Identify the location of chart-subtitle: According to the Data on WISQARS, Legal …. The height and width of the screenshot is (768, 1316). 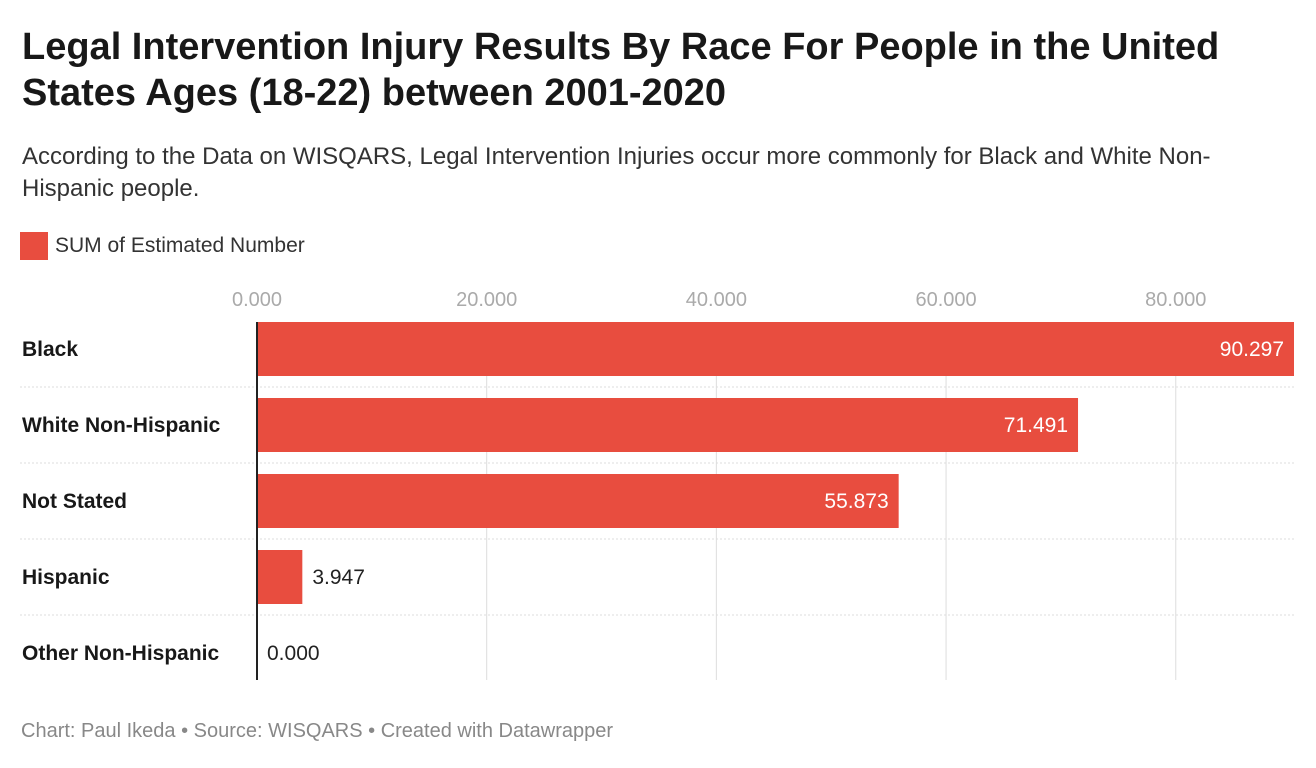
(616, 172).